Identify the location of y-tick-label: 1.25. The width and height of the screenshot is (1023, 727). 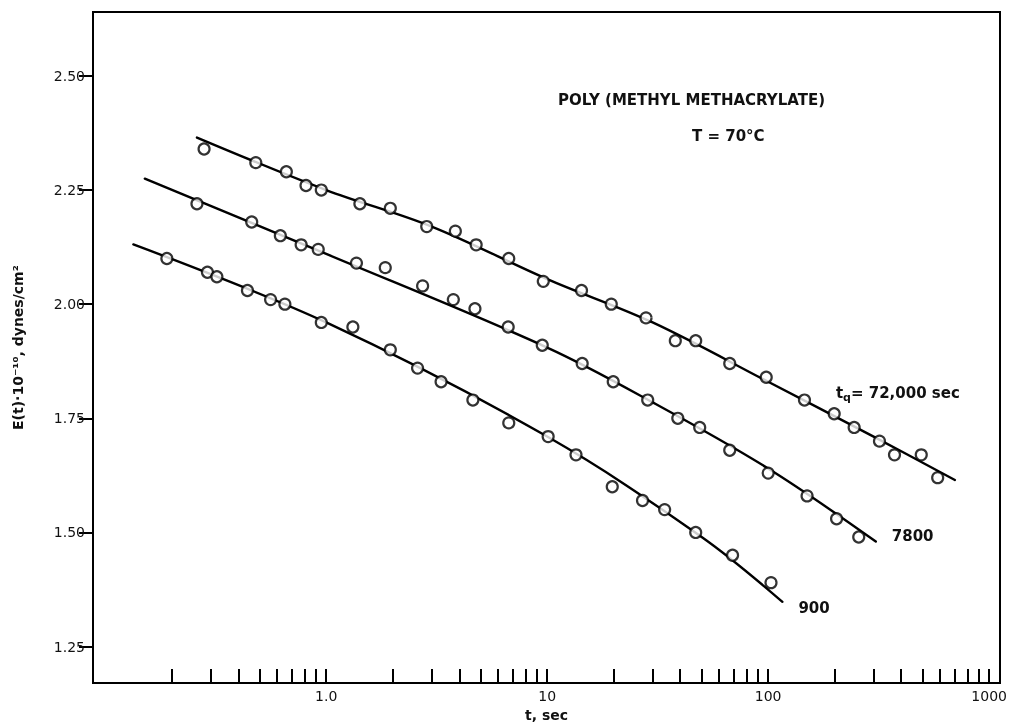
(69, 646).